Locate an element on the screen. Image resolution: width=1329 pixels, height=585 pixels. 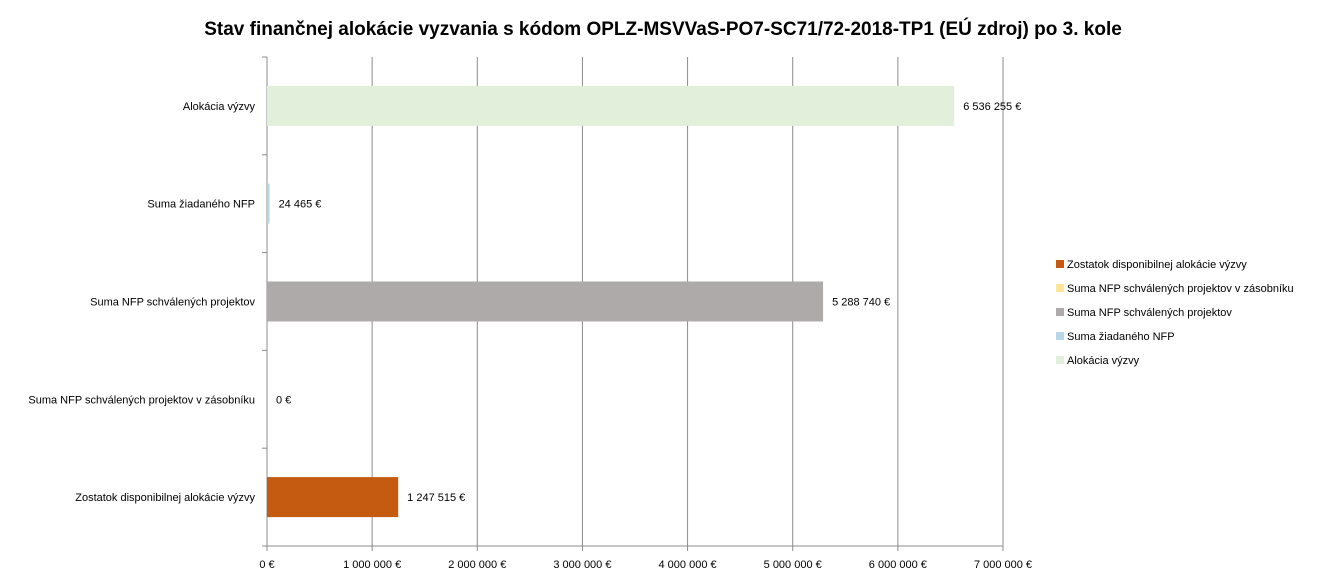
data-label: 0 € is located at coordinates (283, 400).